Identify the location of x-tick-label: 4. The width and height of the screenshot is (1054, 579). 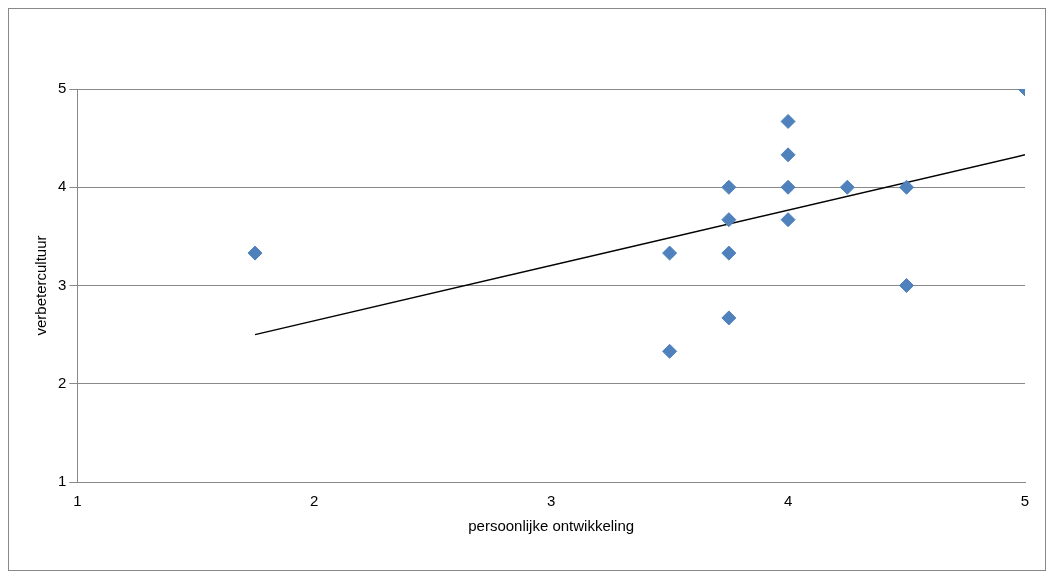
(788, 501).